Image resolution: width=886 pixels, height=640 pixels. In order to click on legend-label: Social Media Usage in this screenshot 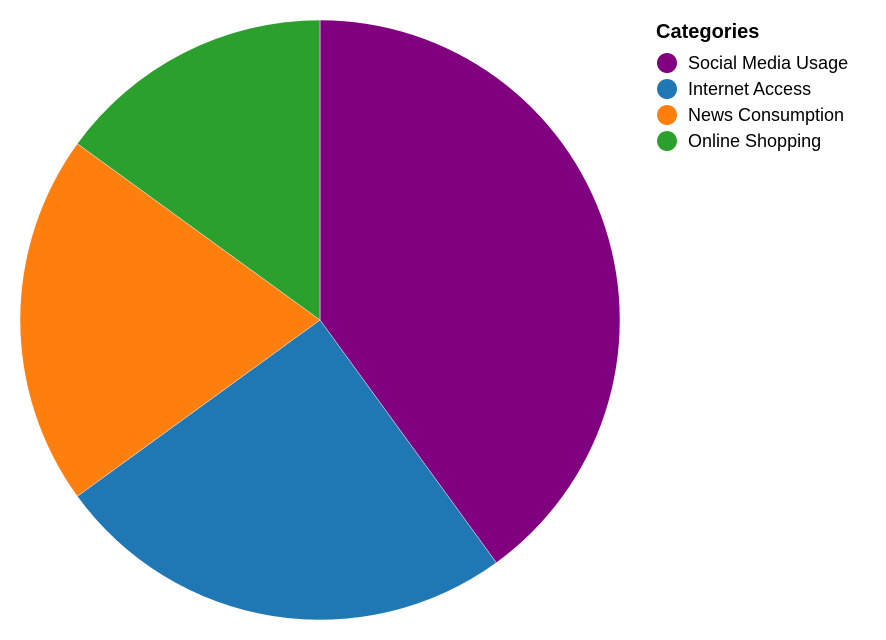, I will do `click(768, 63)`.